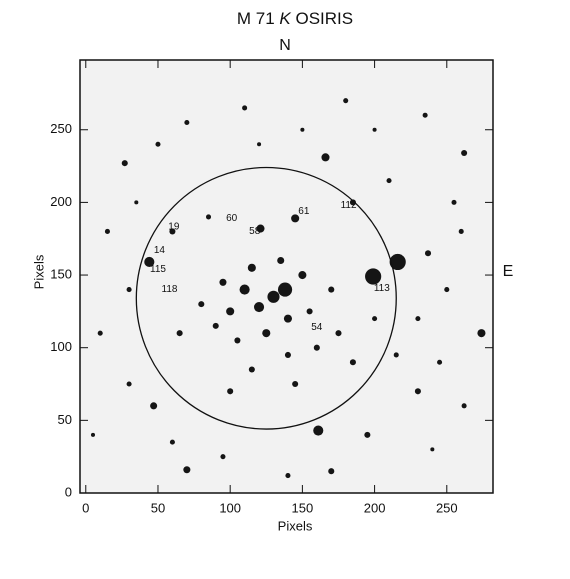  Describe the element at coordinates (508, 271) in the screenshot. I see `east-label: E` at that location.